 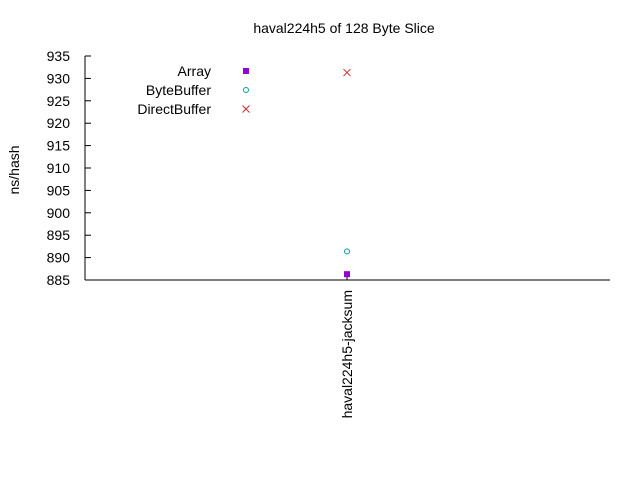 What do you see at coordinates (344, 28) in the screenshot?
I see `chart-title: haval224h5 of 128 Byte Slice` at bounding box center [344, 28].